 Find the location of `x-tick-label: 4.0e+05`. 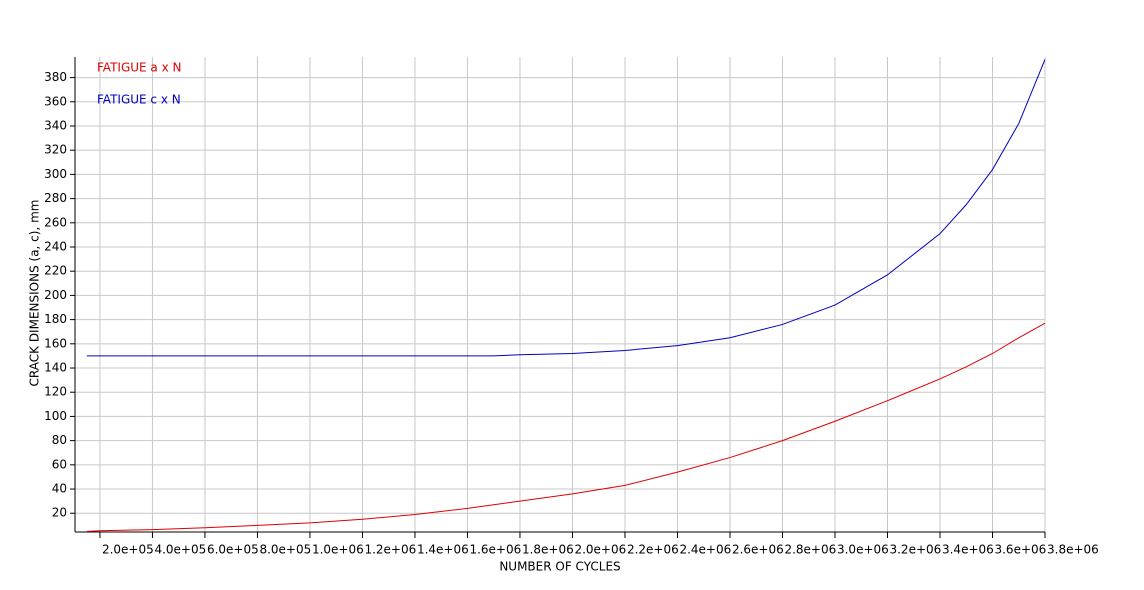

x-tick-label: 4.0e+05 is located at coordinates (180, 550).